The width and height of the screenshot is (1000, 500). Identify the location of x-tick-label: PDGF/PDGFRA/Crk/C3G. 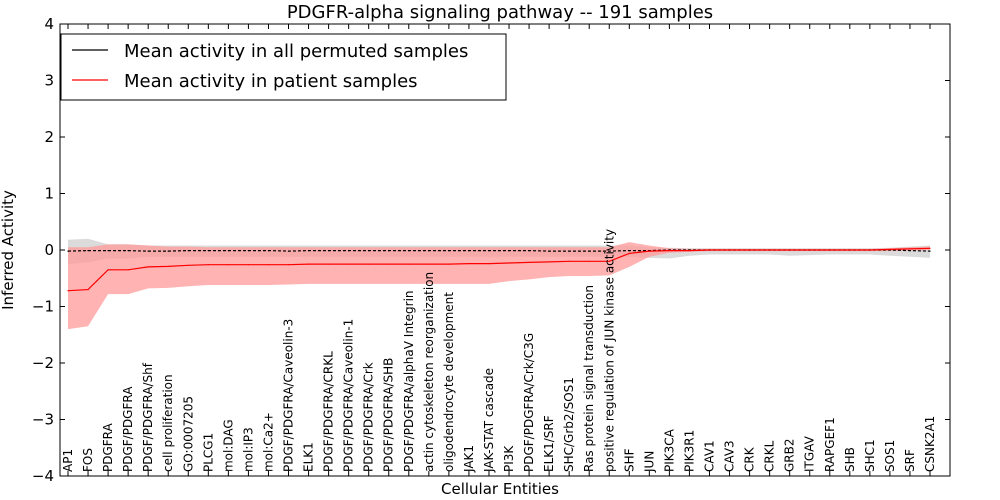
(529, 402).